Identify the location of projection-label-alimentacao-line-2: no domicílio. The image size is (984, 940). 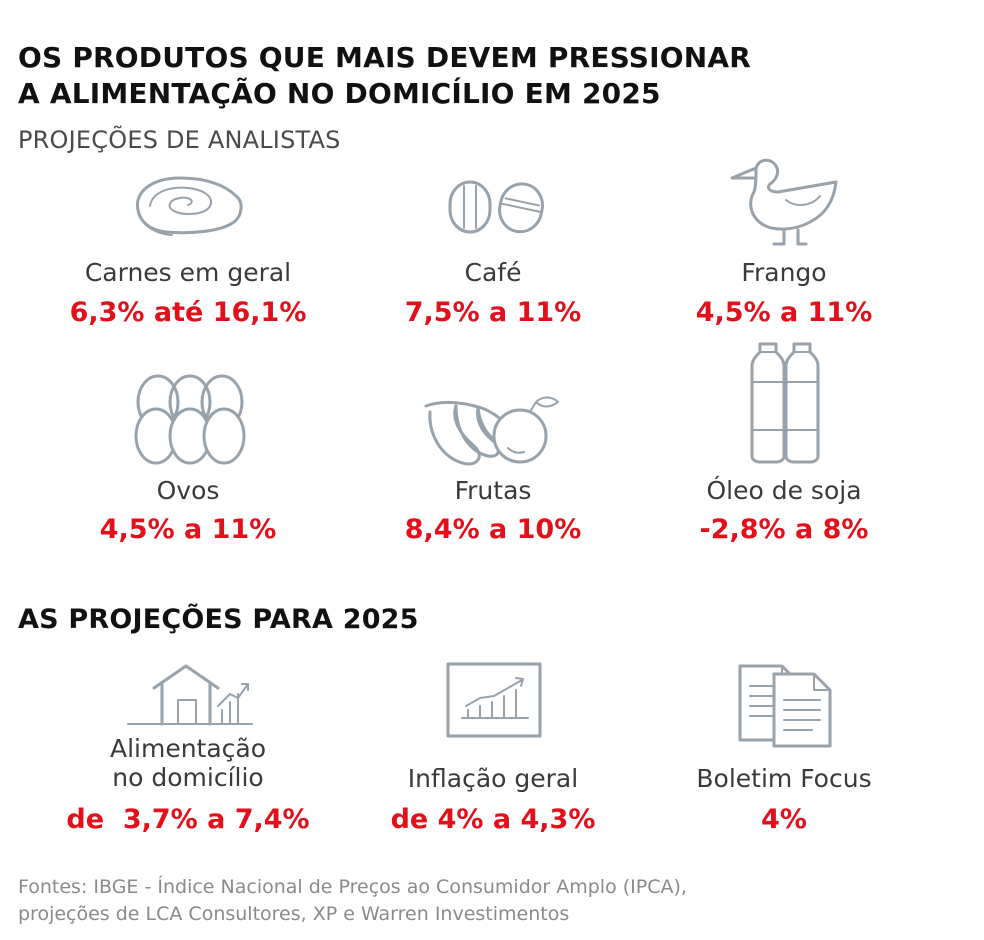
(188, 777).